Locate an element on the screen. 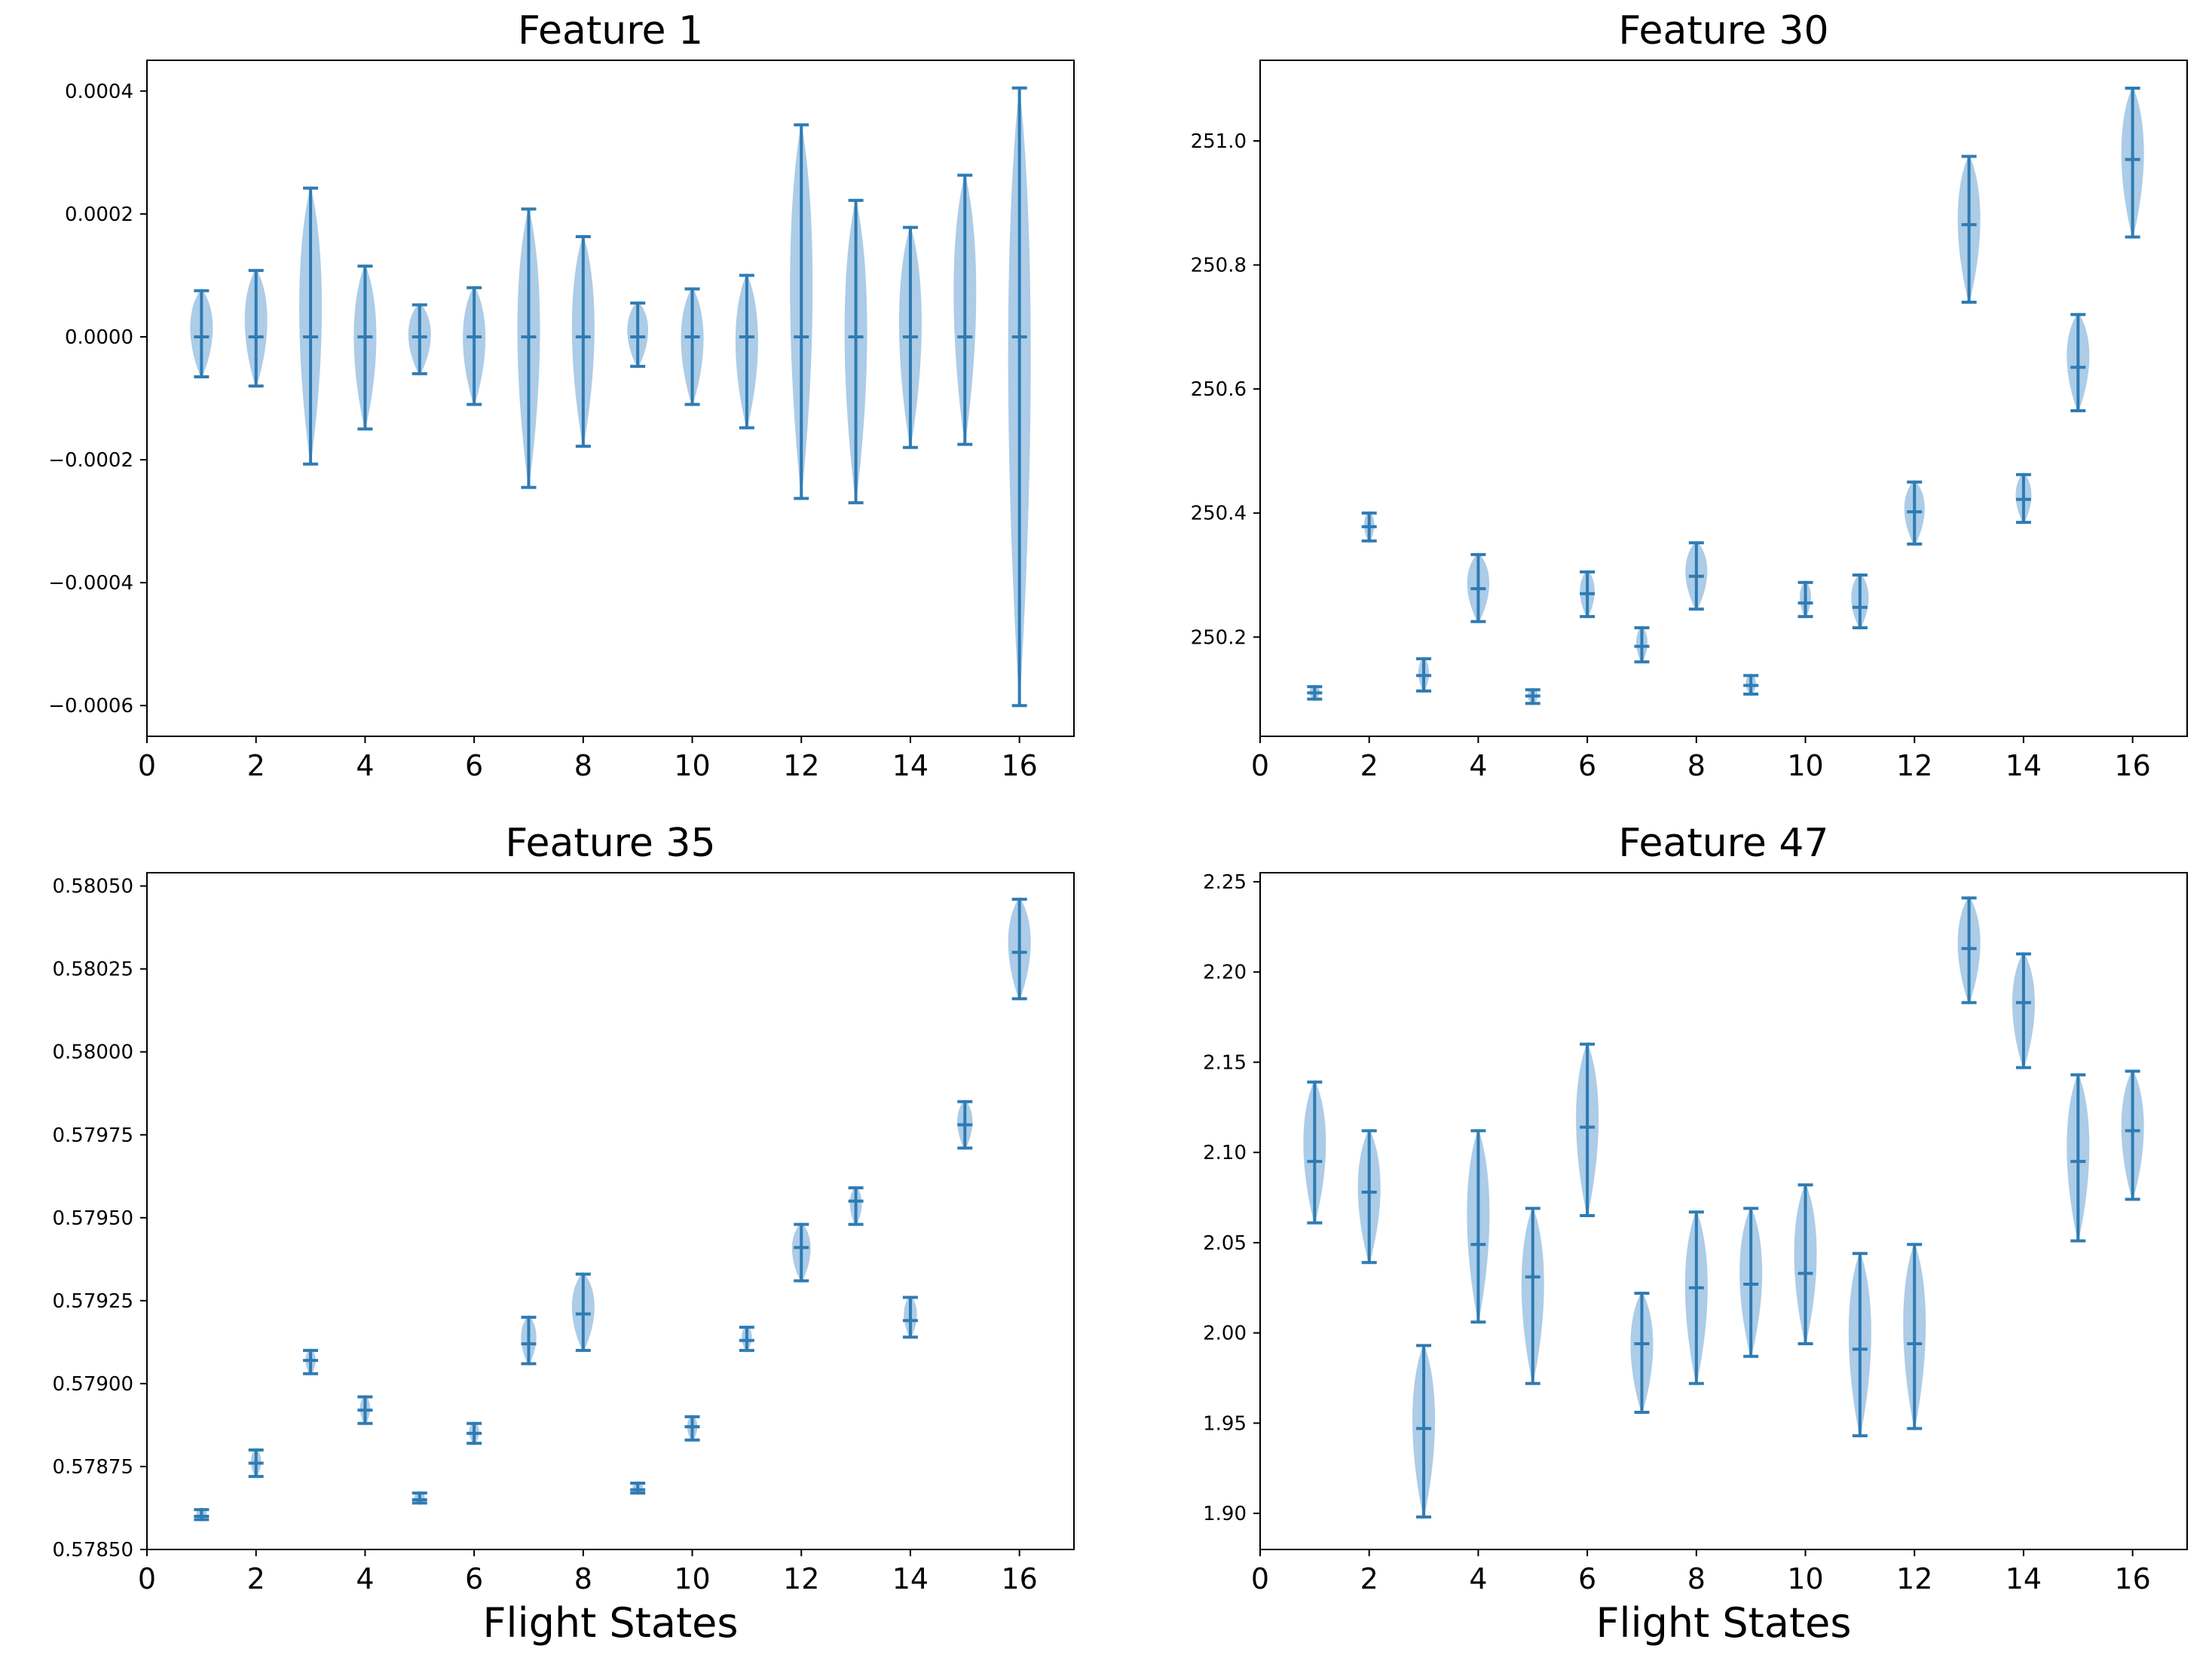 The image size is (2212, 1658). y-tick-label: 0.58025 is located at coordinates (93, 970).